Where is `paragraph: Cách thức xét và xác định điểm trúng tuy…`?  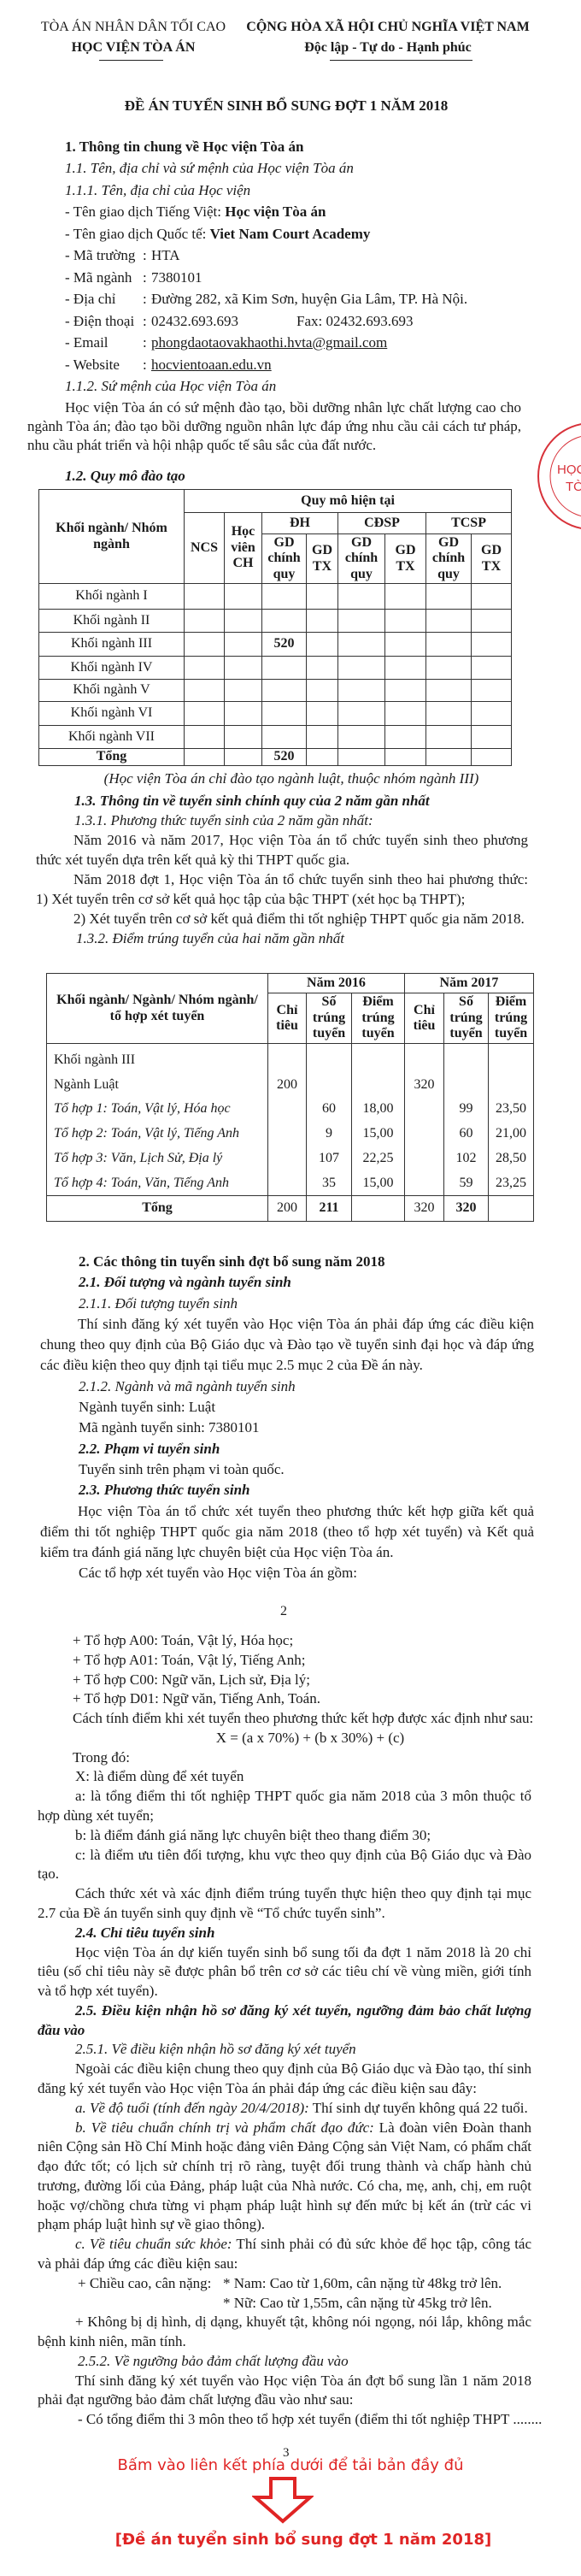
paragraph: Cách thức xét và xác định điểm trúng tuy… is located at coordinates (284, 1903).